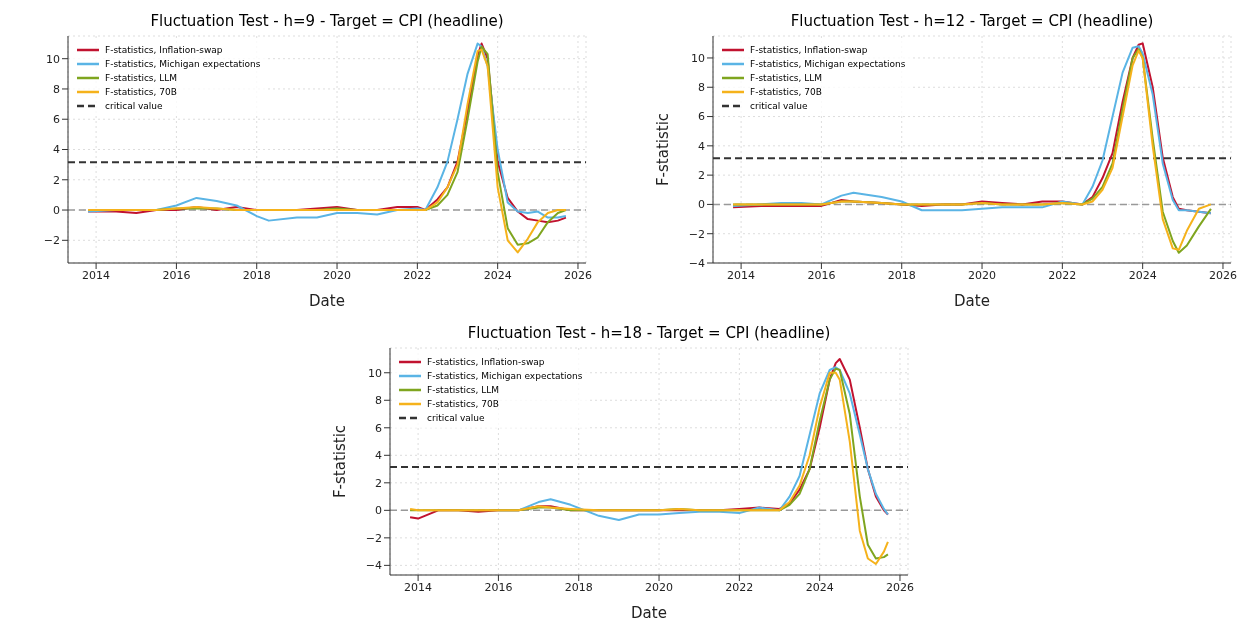  Describe the element at coordinates (327, 21) in the screenshot. I see `chart-title: Fluctuation Test - h=9 - Target = CPI (headline)` at that location.